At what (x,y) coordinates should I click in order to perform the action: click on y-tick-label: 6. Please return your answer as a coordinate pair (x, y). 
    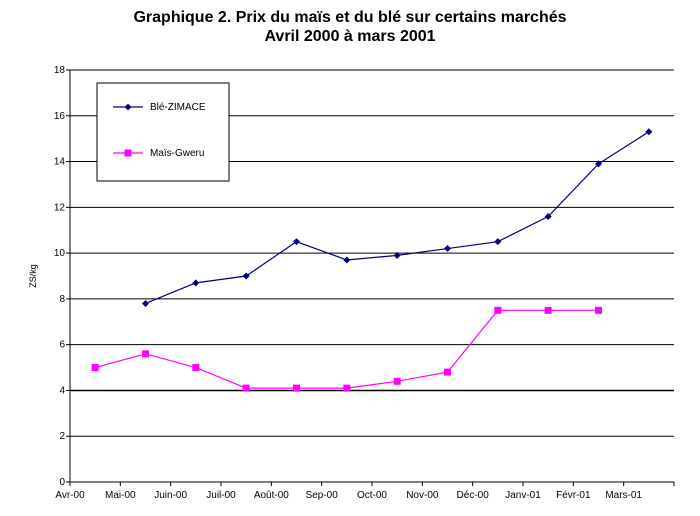
    Looking at the image, I should click on (62, 345).